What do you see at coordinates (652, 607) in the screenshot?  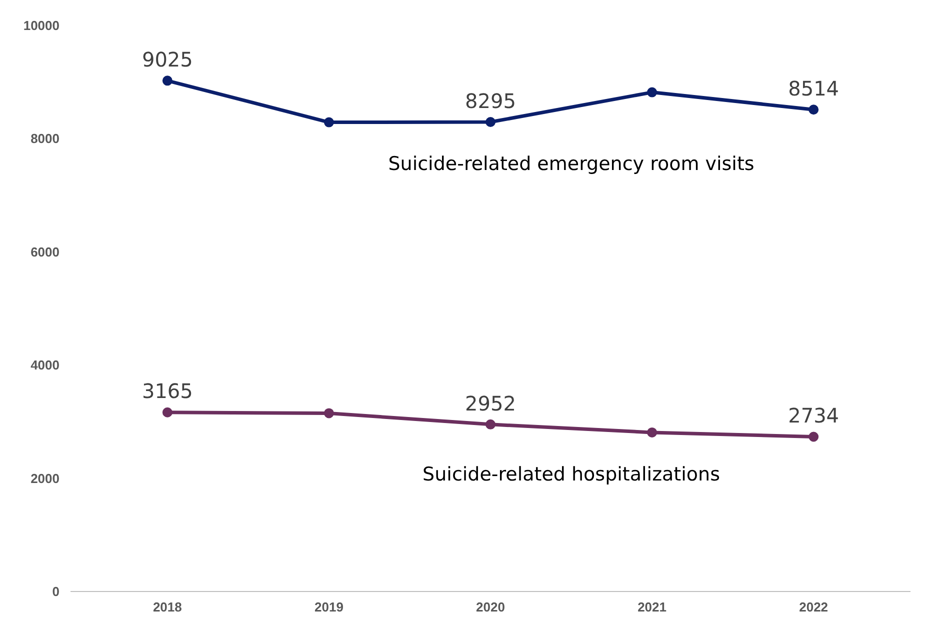 I see `x-tick-label: 2021` at bounding box center [652, 607].